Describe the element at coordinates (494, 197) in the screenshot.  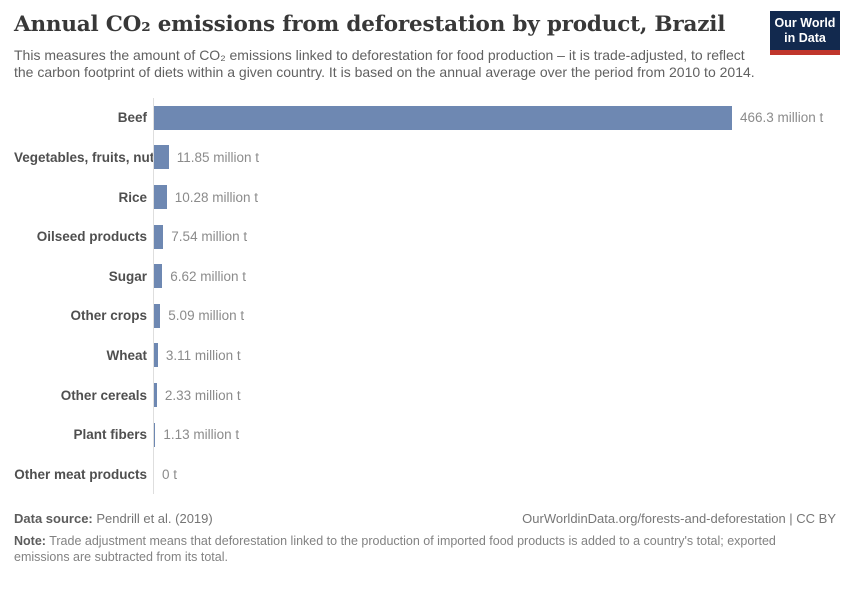
I see `plot-area: 10.28 million t` at that location.